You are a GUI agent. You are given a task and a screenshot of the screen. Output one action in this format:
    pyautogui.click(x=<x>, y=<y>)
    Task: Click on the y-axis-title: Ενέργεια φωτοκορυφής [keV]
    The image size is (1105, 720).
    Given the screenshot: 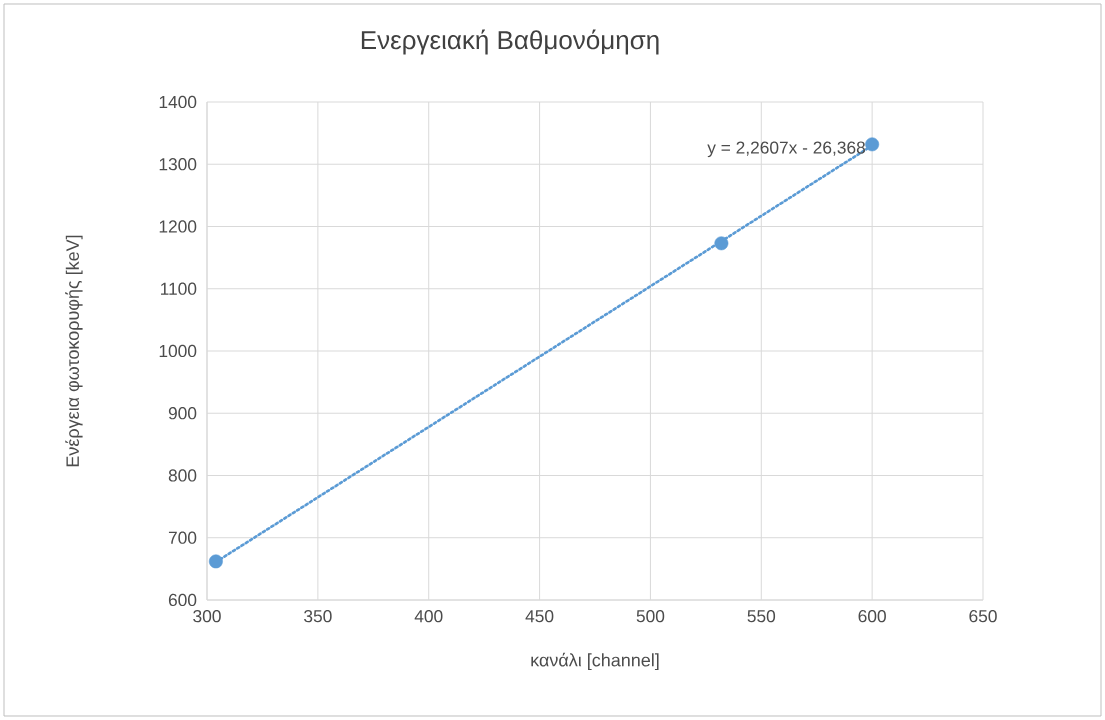 What is the action you would take?
    pyautogui.click(x=74, y=351)
    